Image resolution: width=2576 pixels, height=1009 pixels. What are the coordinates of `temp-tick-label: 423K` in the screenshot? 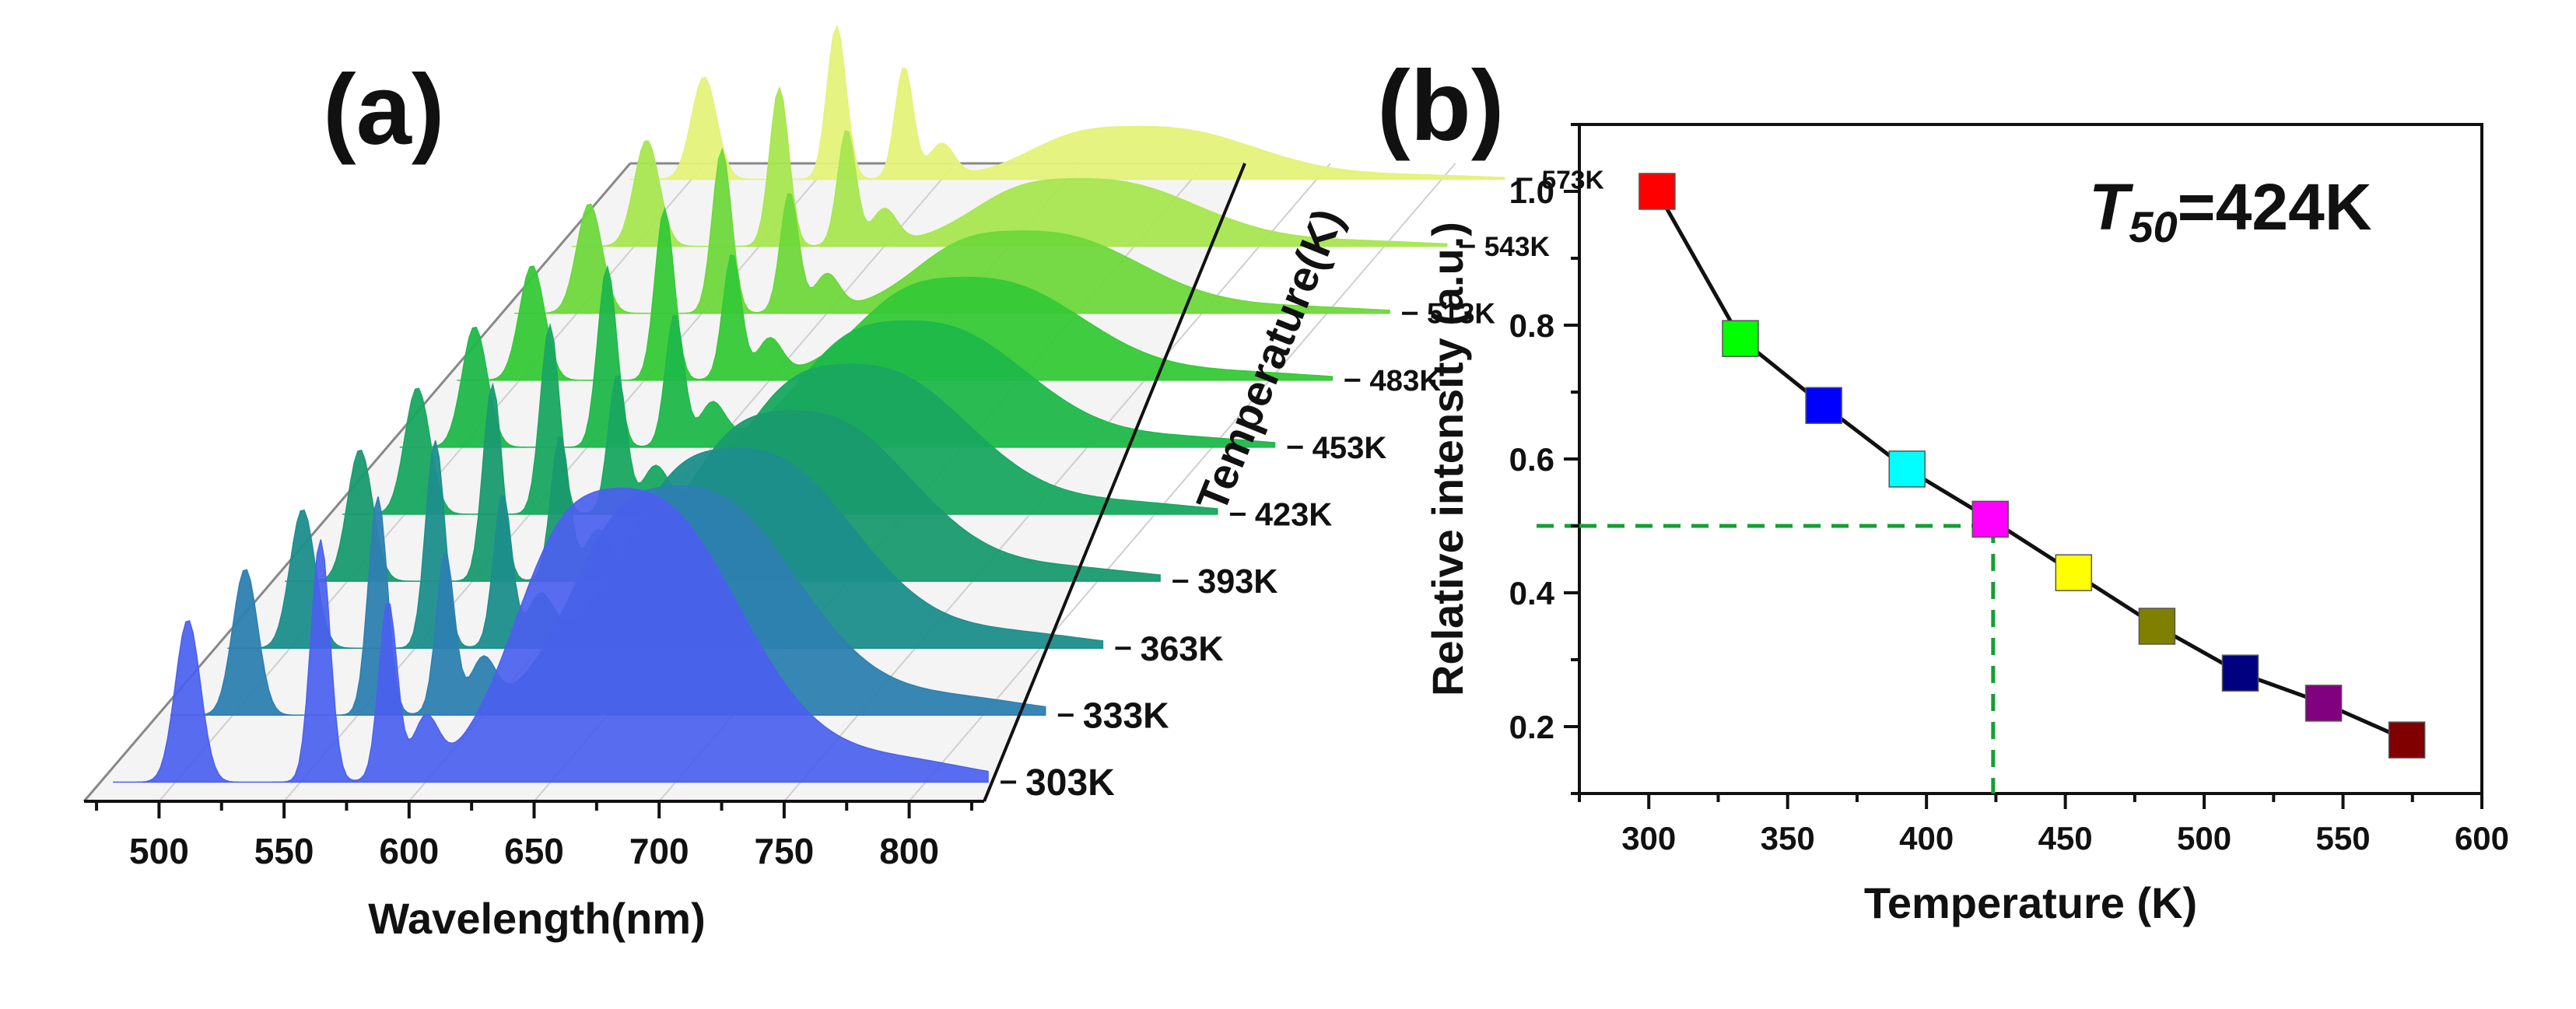 It's located at (1293, 514).